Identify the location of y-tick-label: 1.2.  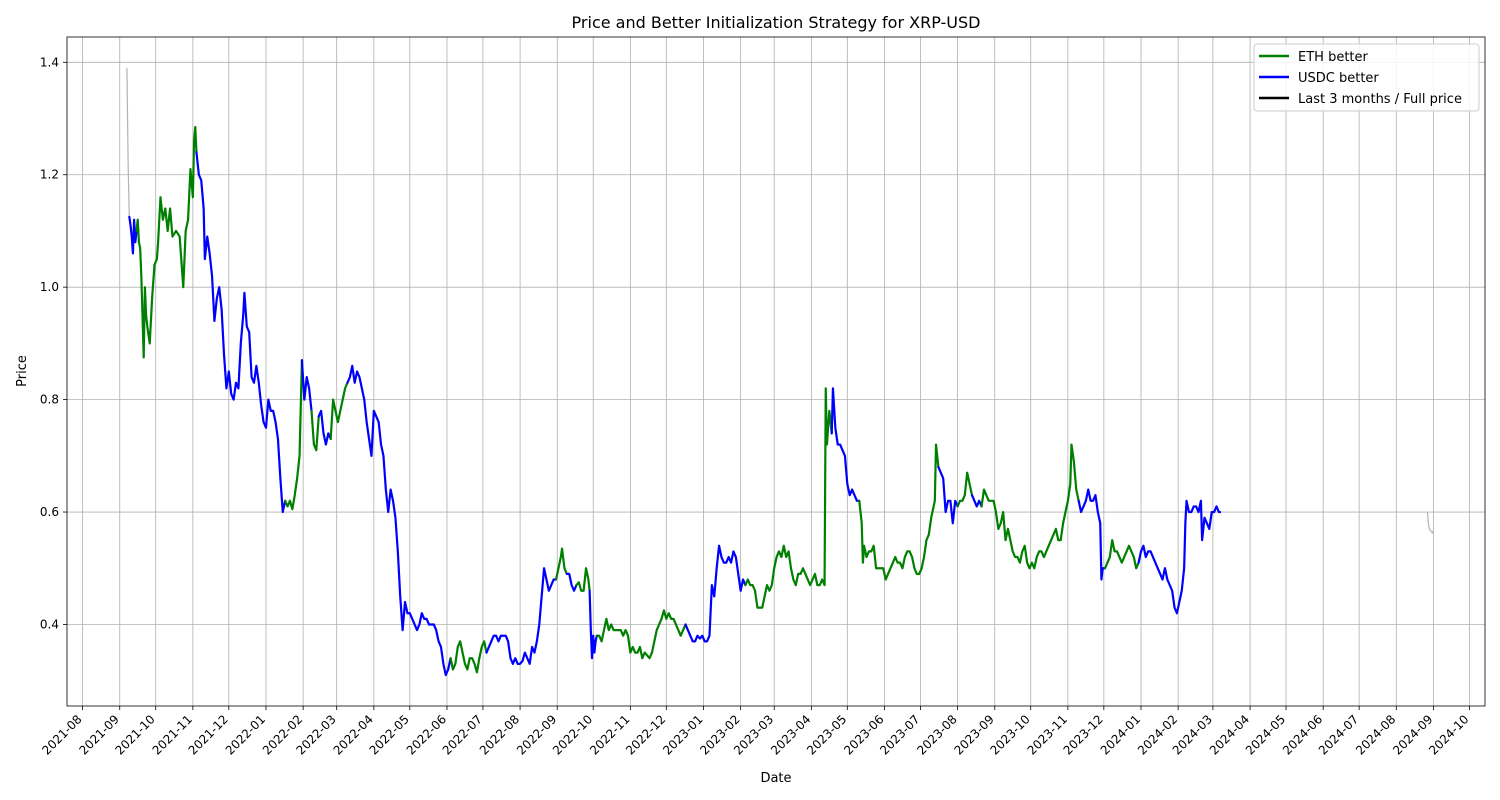
(49, 175).